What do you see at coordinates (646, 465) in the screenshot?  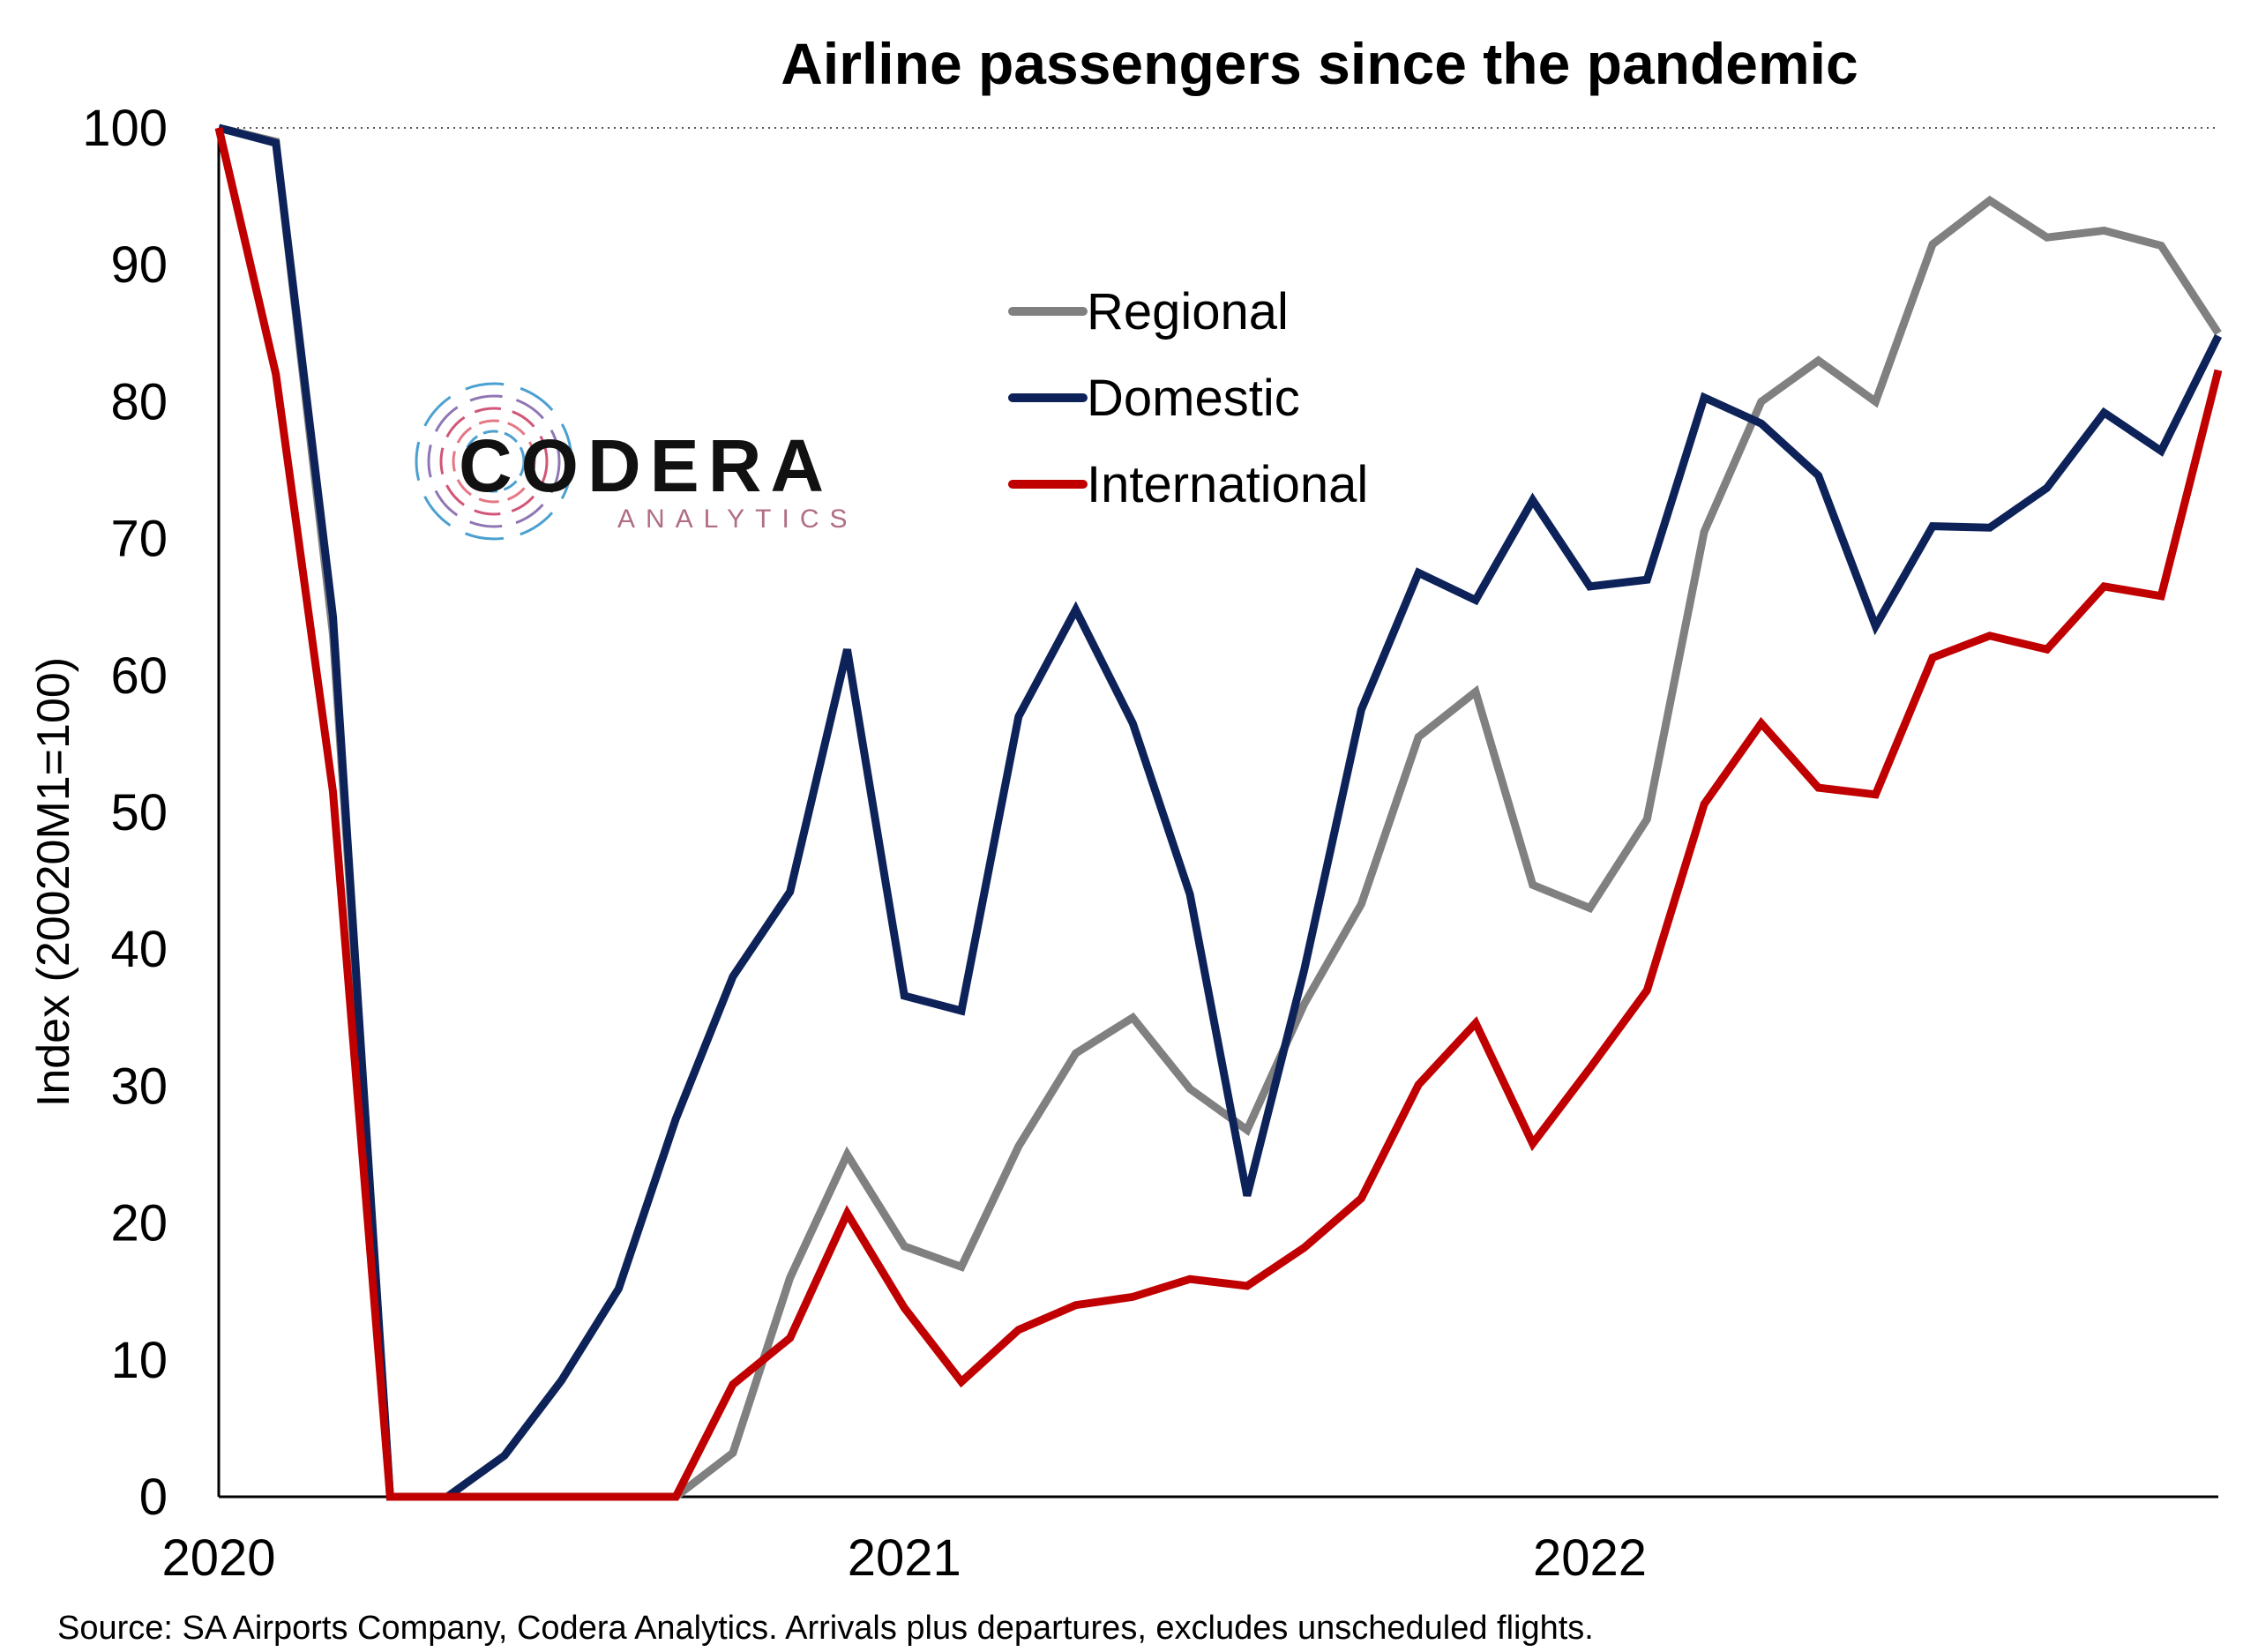 I see `logo-name: CODERA` at bounding box center [646, 465].